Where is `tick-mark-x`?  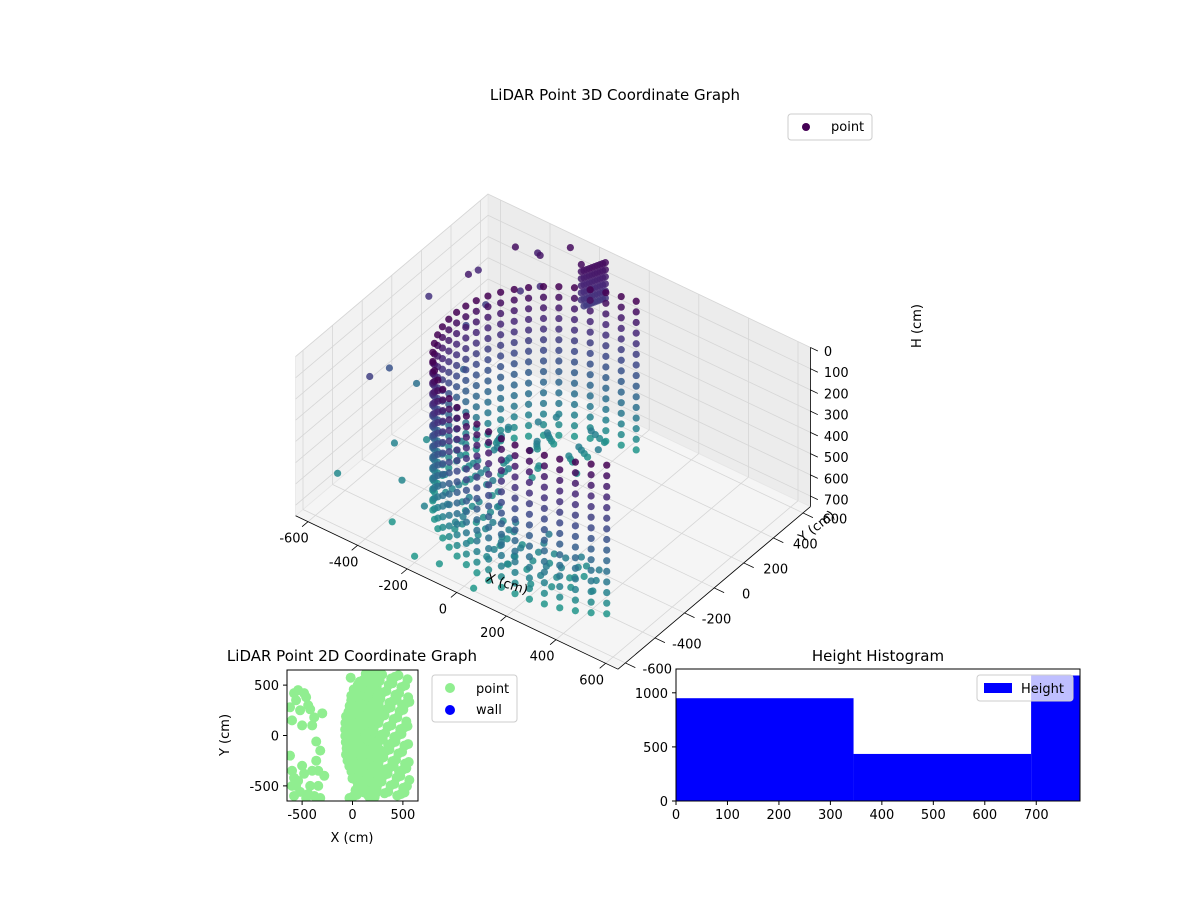
tick-mark-x is located at coordinates (553, 642).